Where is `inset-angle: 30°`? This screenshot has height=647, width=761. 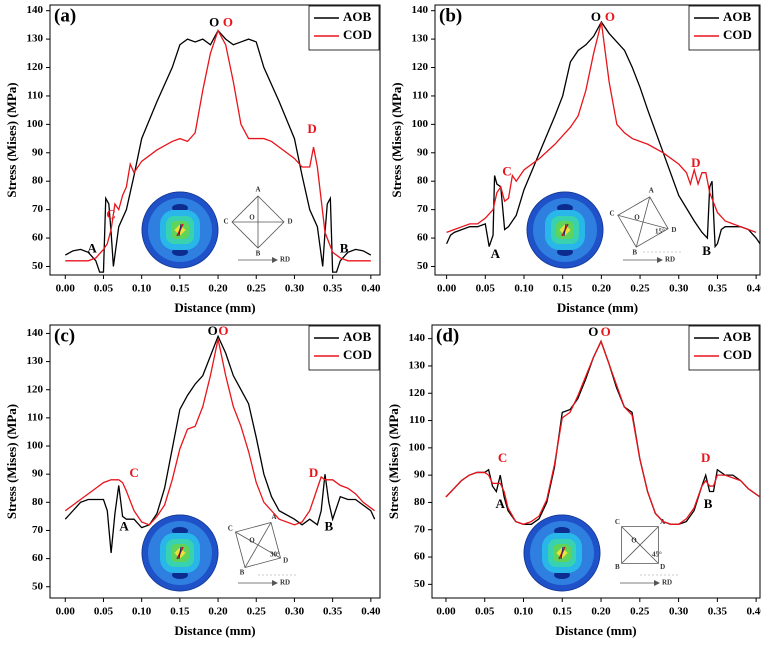 inset-angle: 30° is located at coordinates (275, 555).